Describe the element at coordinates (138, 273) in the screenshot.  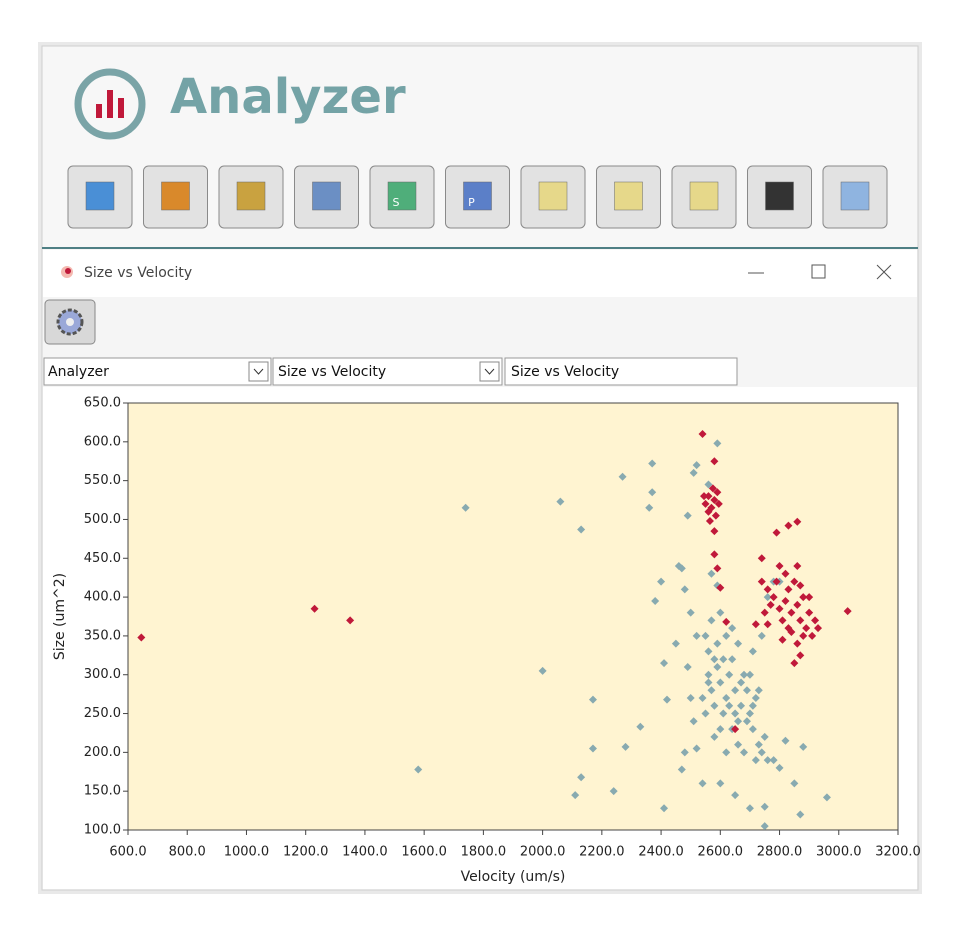
I see `window-title: Size vs Velocity` at that location.